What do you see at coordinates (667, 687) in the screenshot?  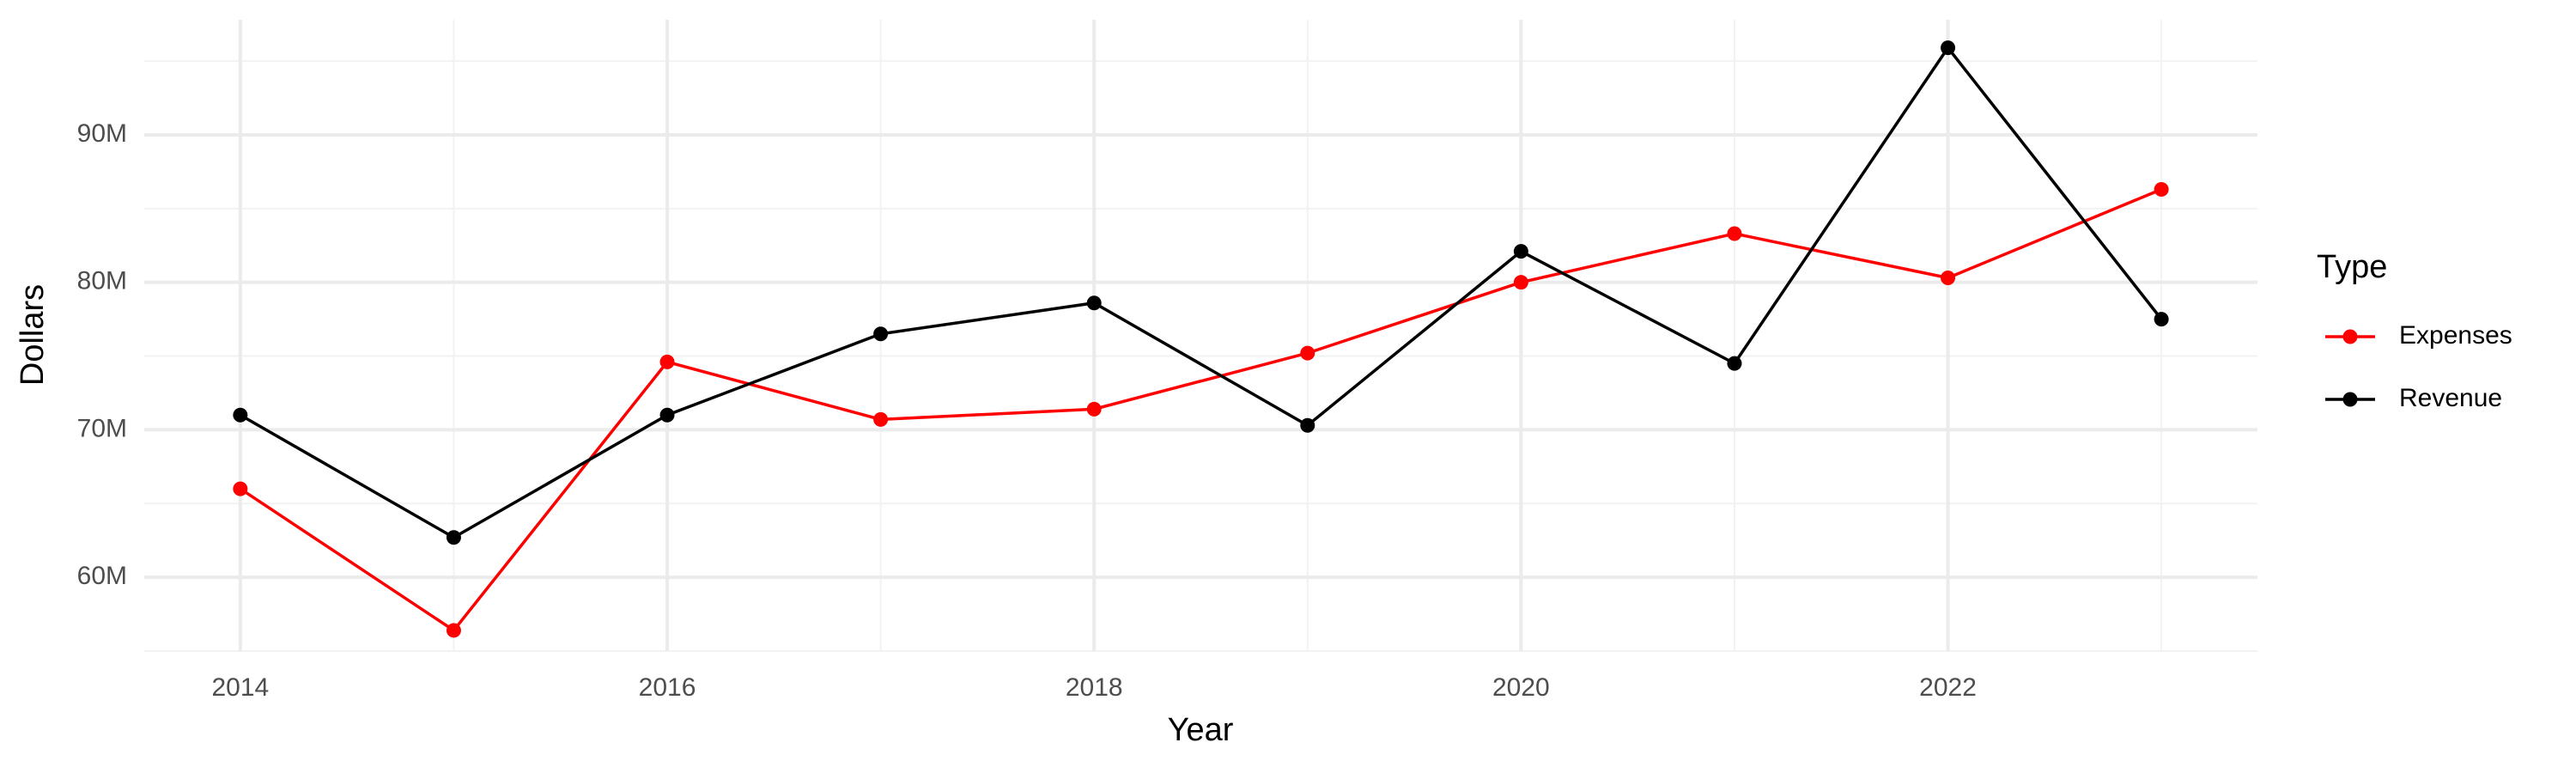 I see `x-tick-label: 2016` at bounding box center [667, 687].